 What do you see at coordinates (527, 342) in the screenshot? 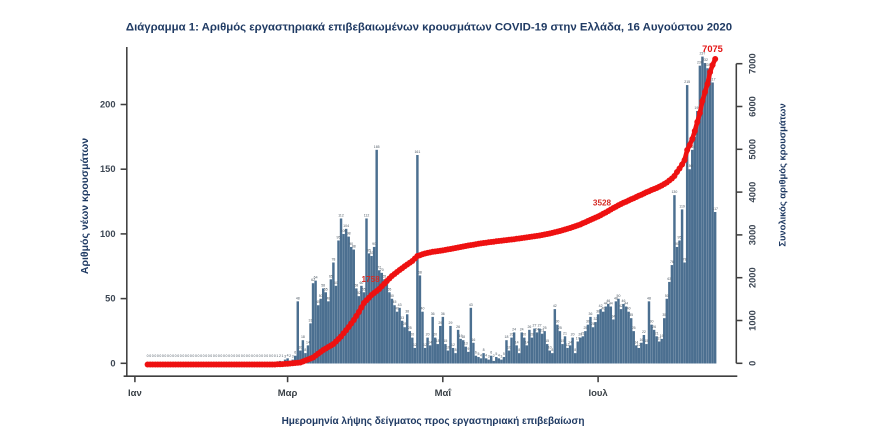
I see `svg-text: 14` at bounding box center [527, 342].